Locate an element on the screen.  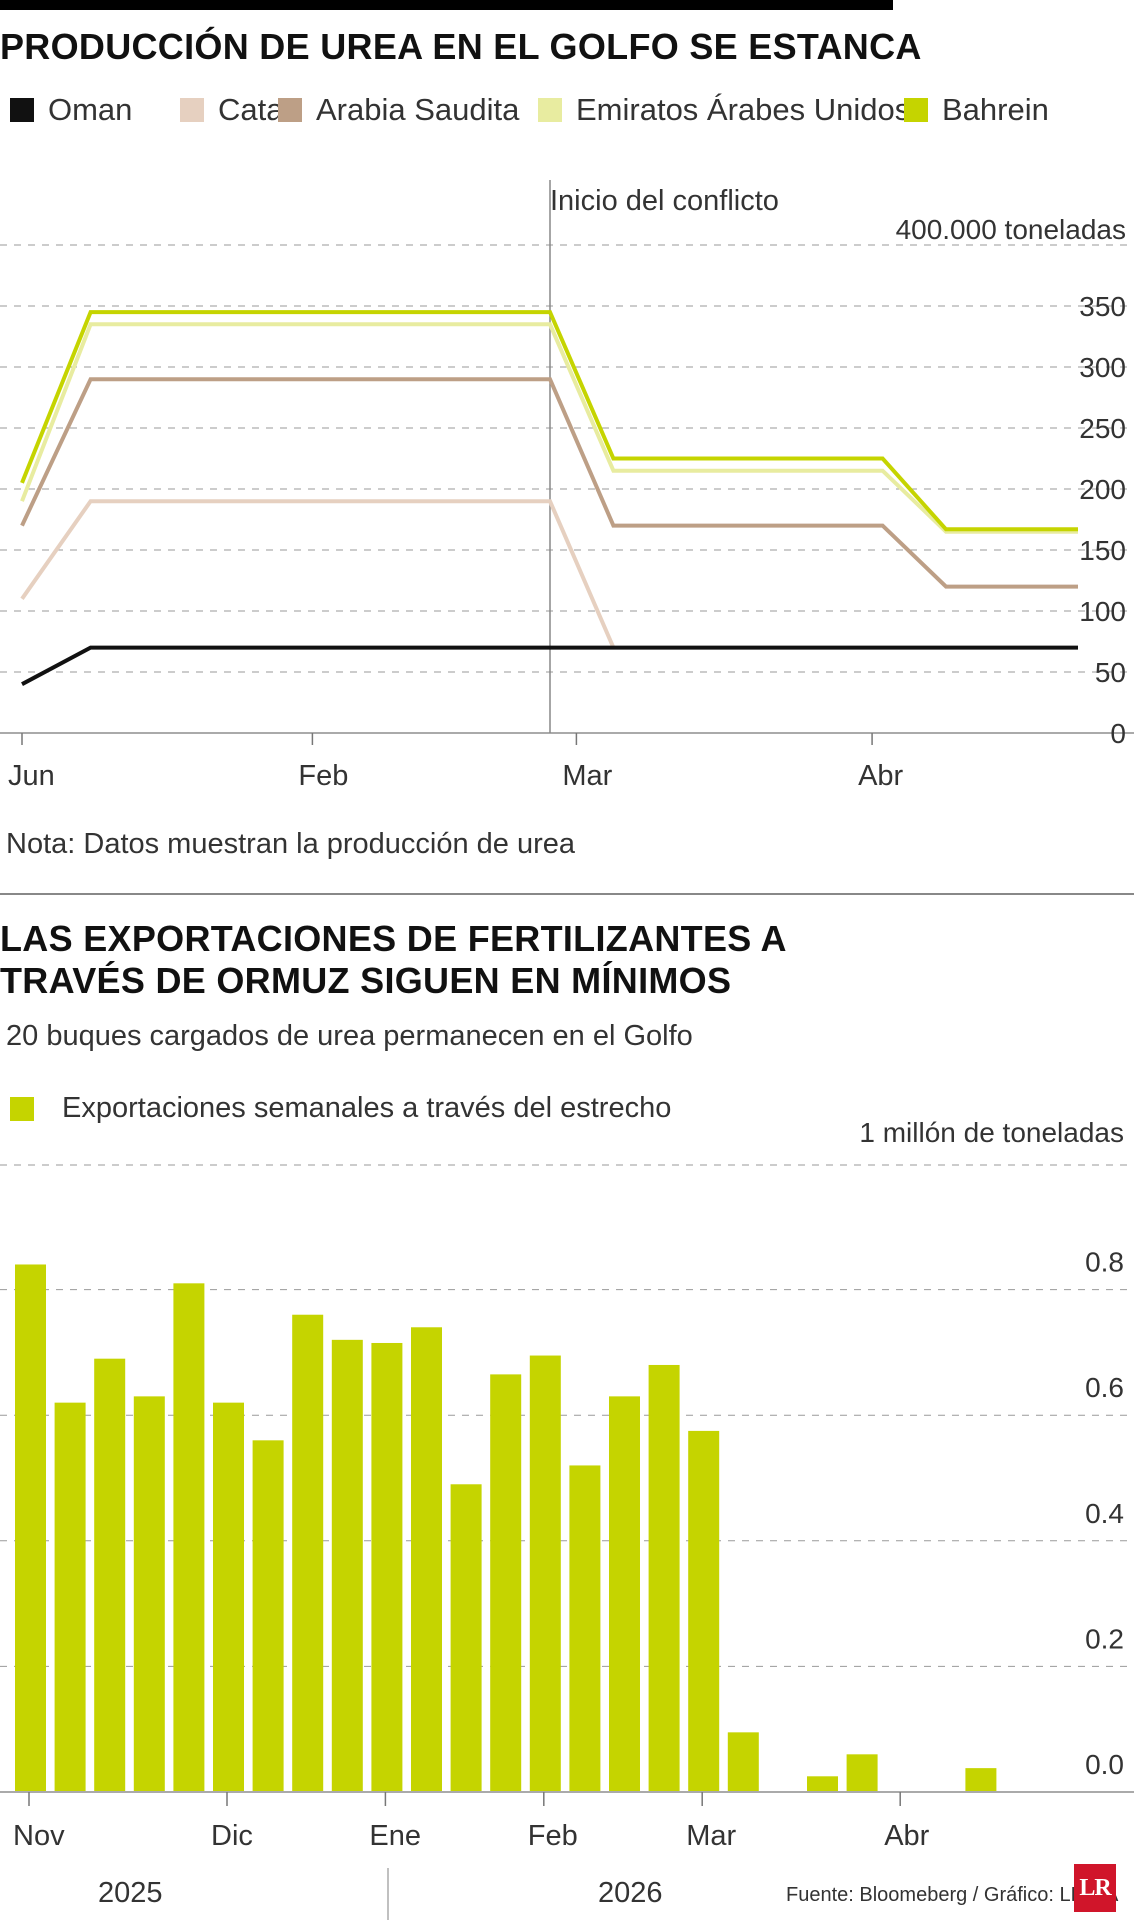
x-tick-label: Nov is located at coordinates (39, 1836).